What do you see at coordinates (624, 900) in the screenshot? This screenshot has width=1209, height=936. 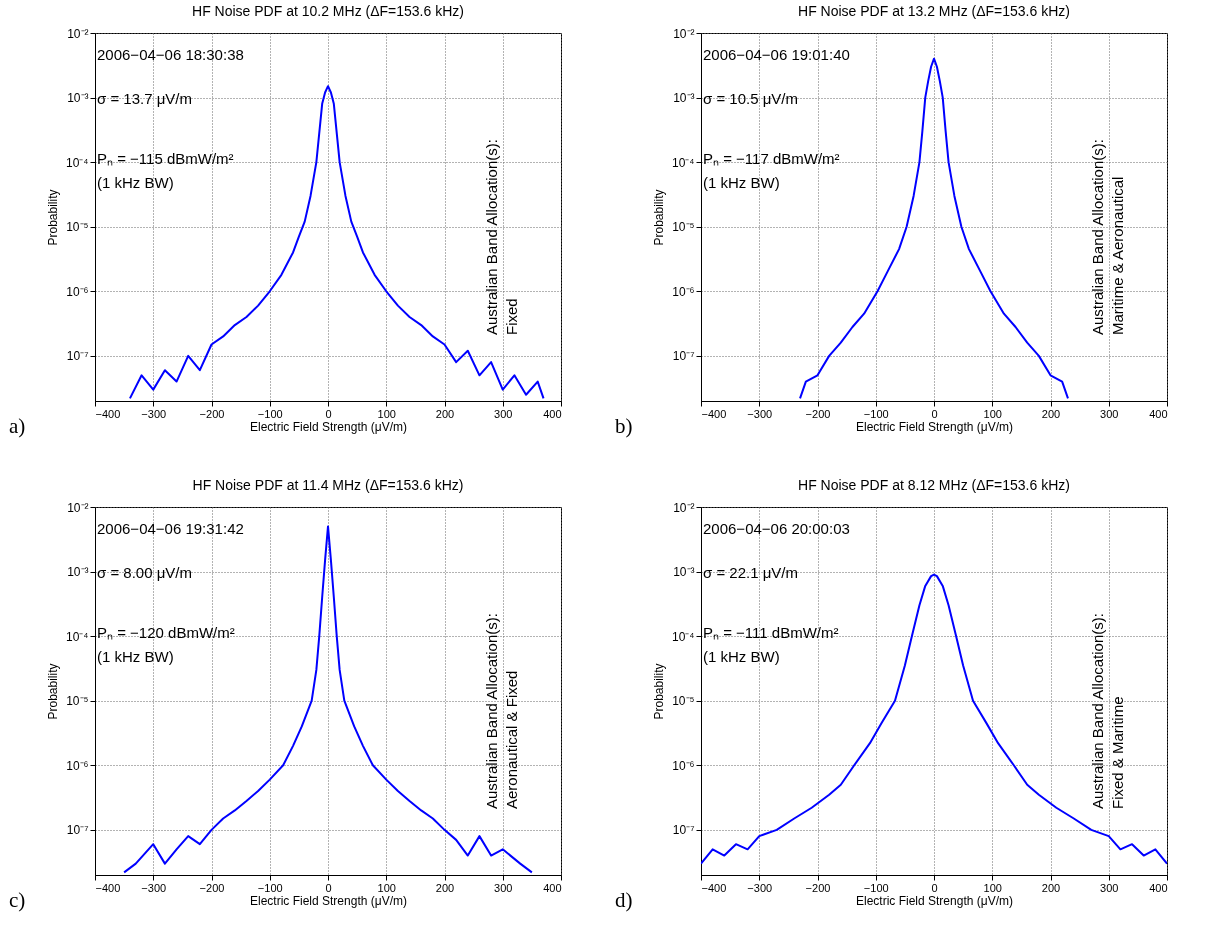 I see `text: d)` at bounding box center [624, 900].